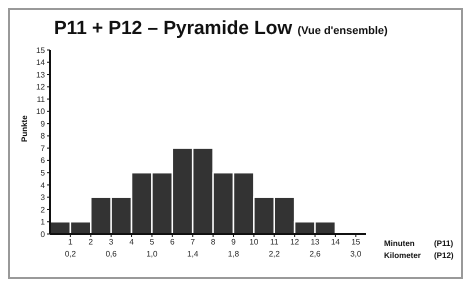 The height and width of the screenshot is (287, 471). I want to click on y-tick-label: 14, so click(41, 63).